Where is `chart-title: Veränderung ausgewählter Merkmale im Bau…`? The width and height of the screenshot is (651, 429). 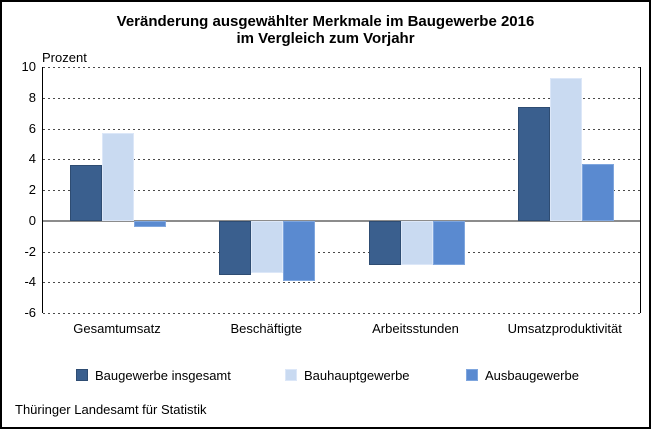 chart-title: Veränderung ausgewählter Merkmale im Bau… is located at coordinates (325, 30).